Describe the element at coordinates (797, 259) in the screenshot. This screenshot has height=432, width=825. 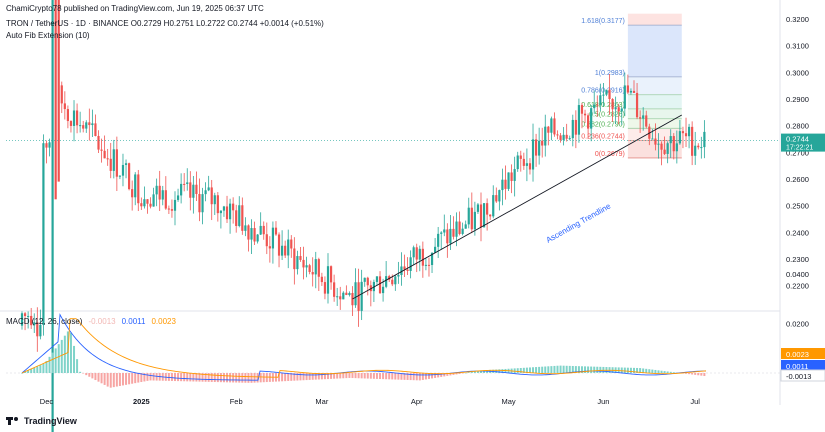
I see `price-tick: 0.2300` at that location.